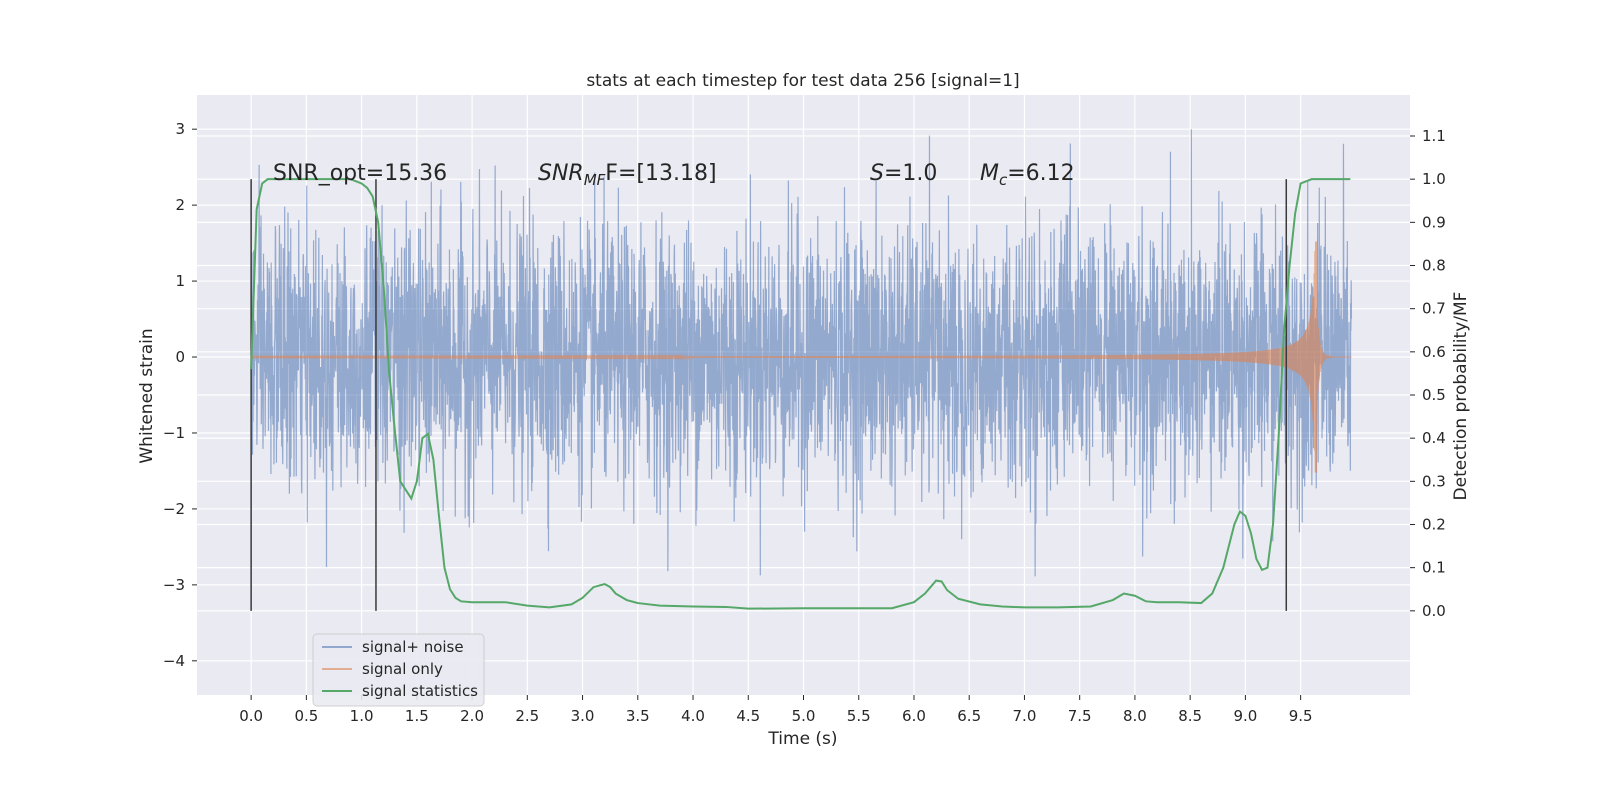  Describe the element at coordinates (660, 173) in the screenshot. I see `snr-mf-suffix: F=[13.18]` at that location.